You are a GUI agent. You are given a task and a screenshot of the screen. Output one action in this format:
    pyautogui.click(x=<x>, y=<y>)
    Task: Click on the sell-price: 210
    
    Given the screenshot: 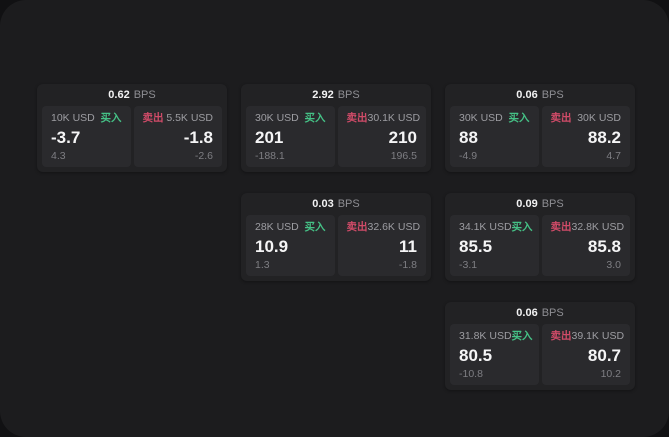 What is the action you would take?
    pyautogui.click(x=402, y=137)
    